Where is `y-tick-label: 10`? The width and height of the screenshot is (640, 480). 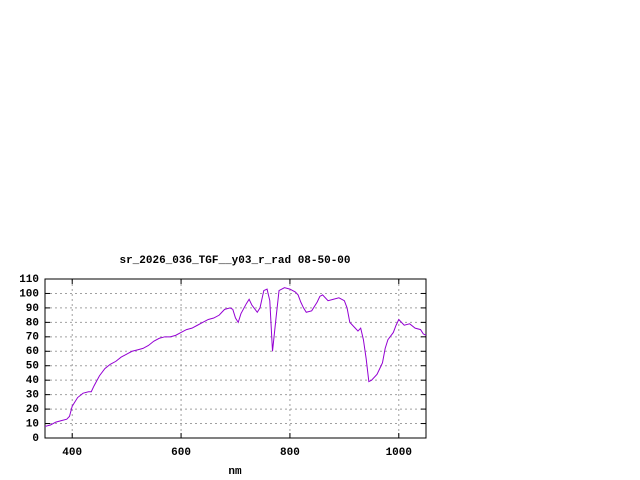 y-tick-label: 10 is located at coordinates (32, 424).